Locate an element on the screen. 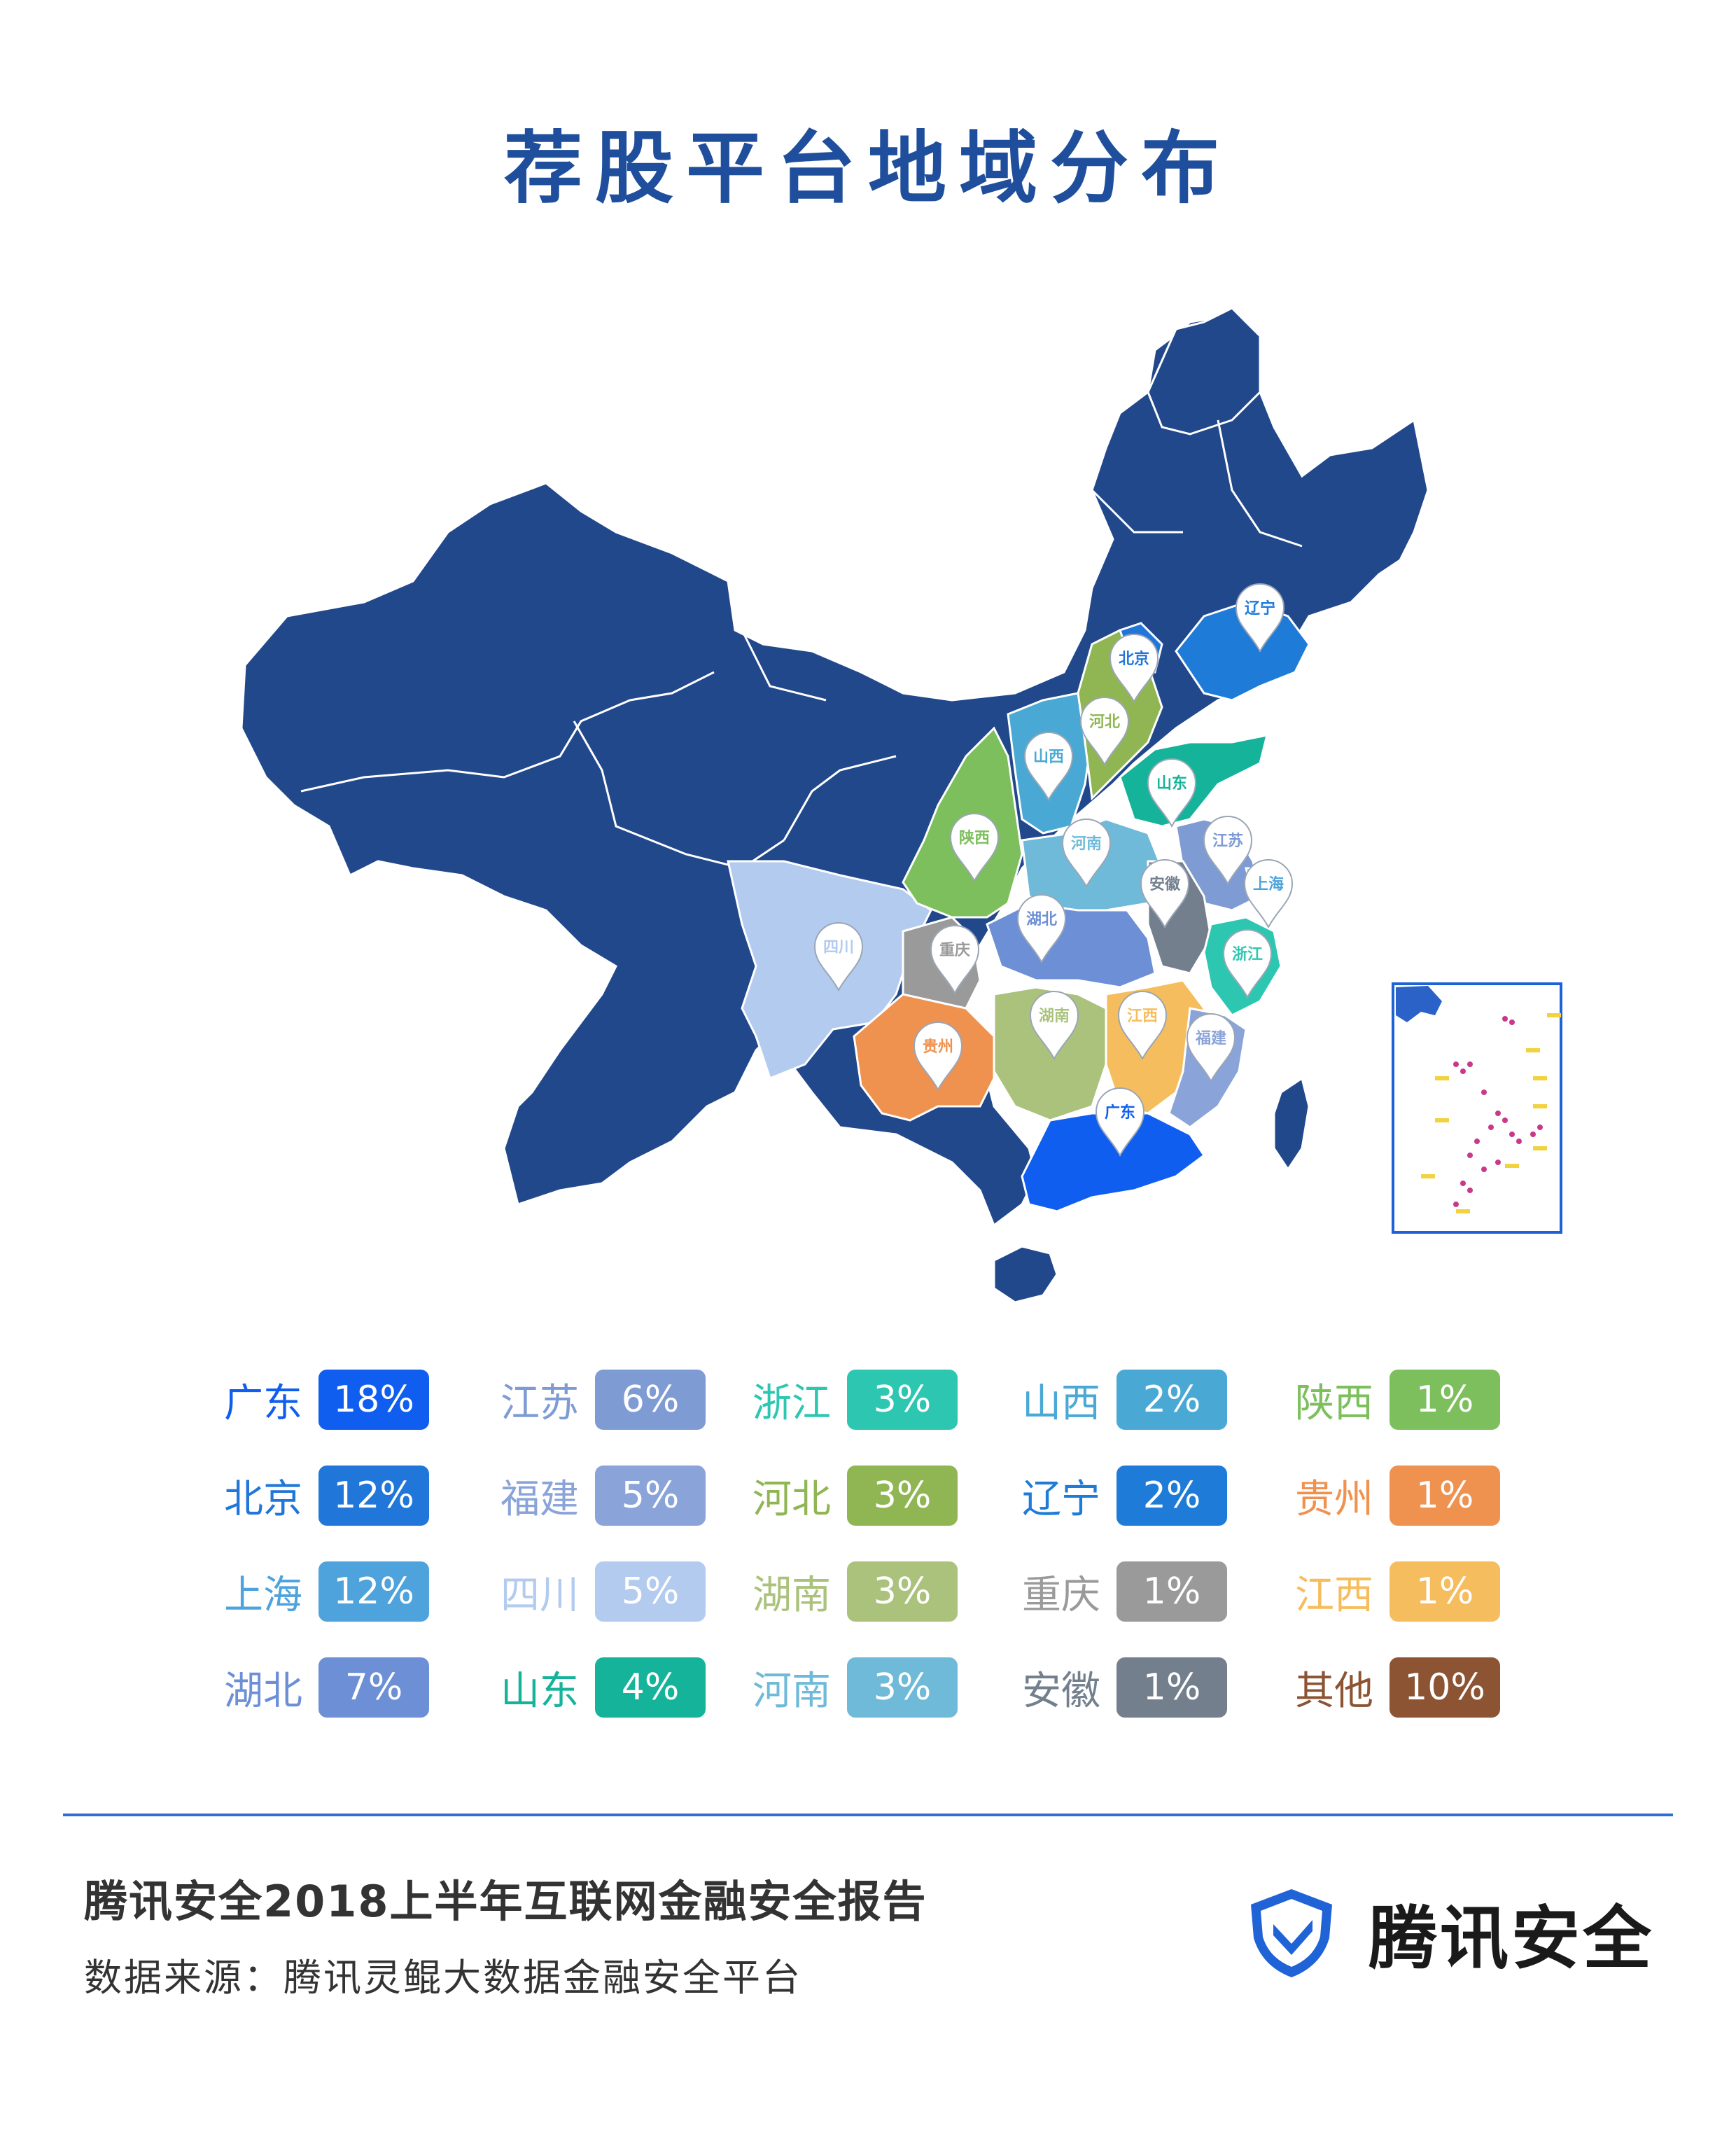 The height and width of the screenshot is (2144, 1736). legend-item: 北京 12% is located at coordinates (326, 1496).